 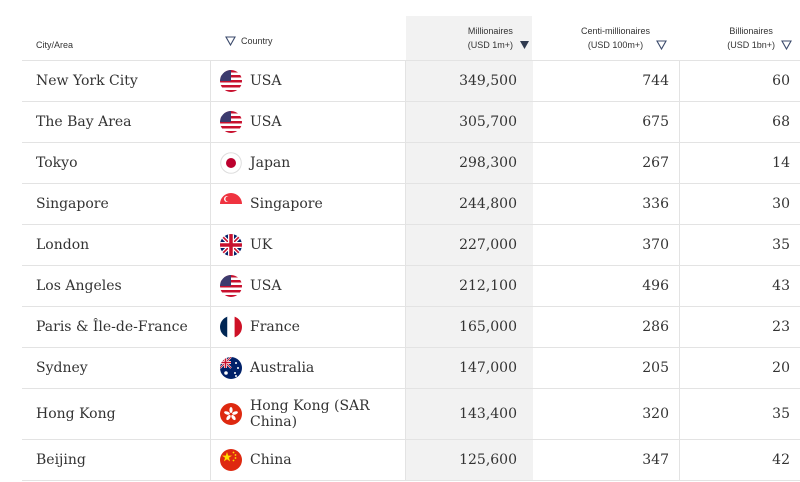 What do you see at coordinates (655, 81) in the screenshot?
I see `centi-millionaires-value: 744` at bounding box center [655, 81].